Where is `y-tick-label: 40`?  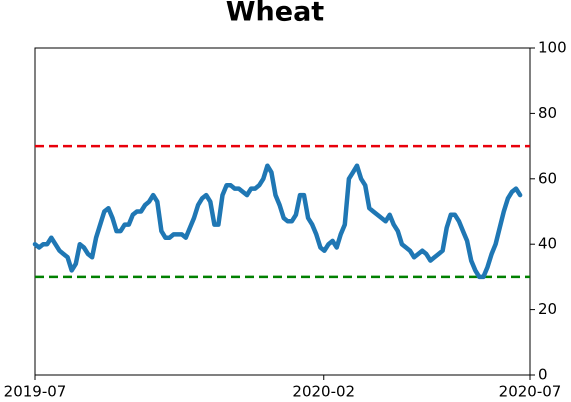
y-tick-label: 40 is located at coordinates (547, 244).